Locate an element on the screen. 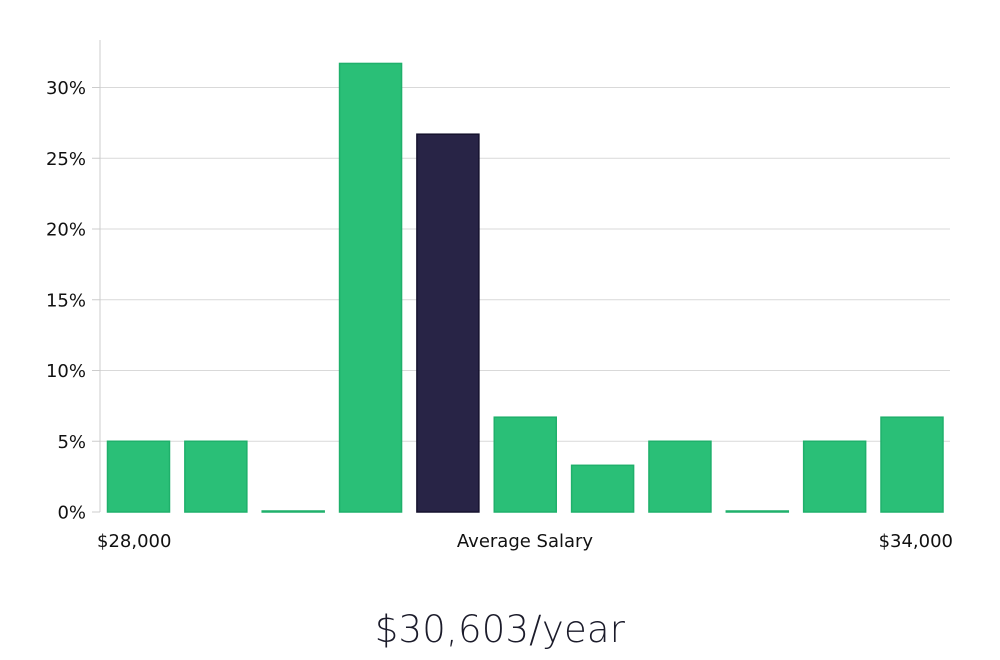 Image resolution: width=1000 pixels, height=660 pixels. y-tick-label: 15% is located at coordinates (66, 300).